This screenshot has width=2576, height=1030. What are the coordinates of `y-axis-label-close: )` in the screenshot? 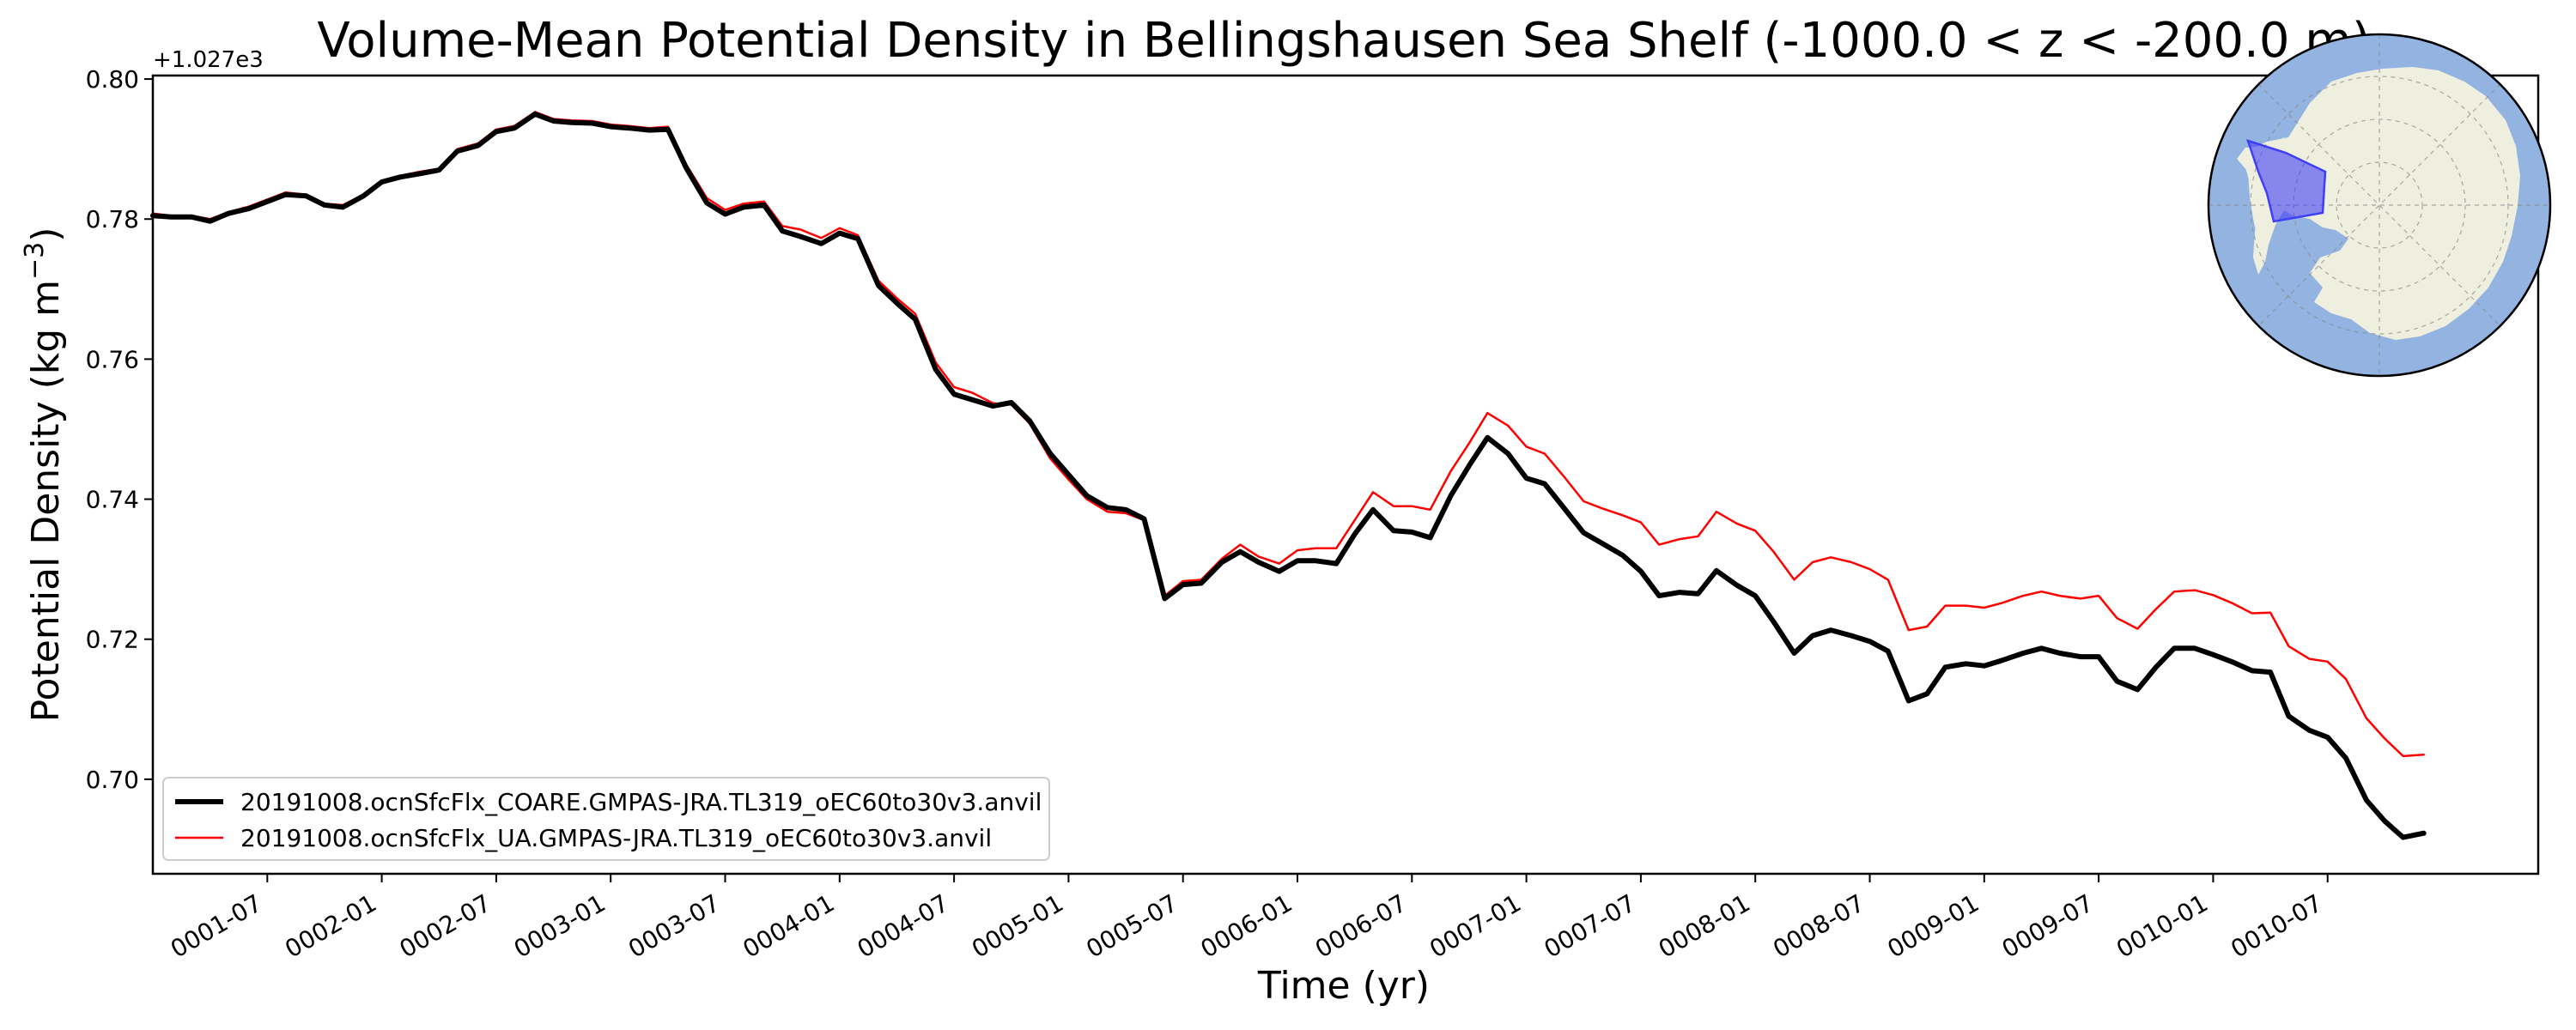 It's located at (46, 234).